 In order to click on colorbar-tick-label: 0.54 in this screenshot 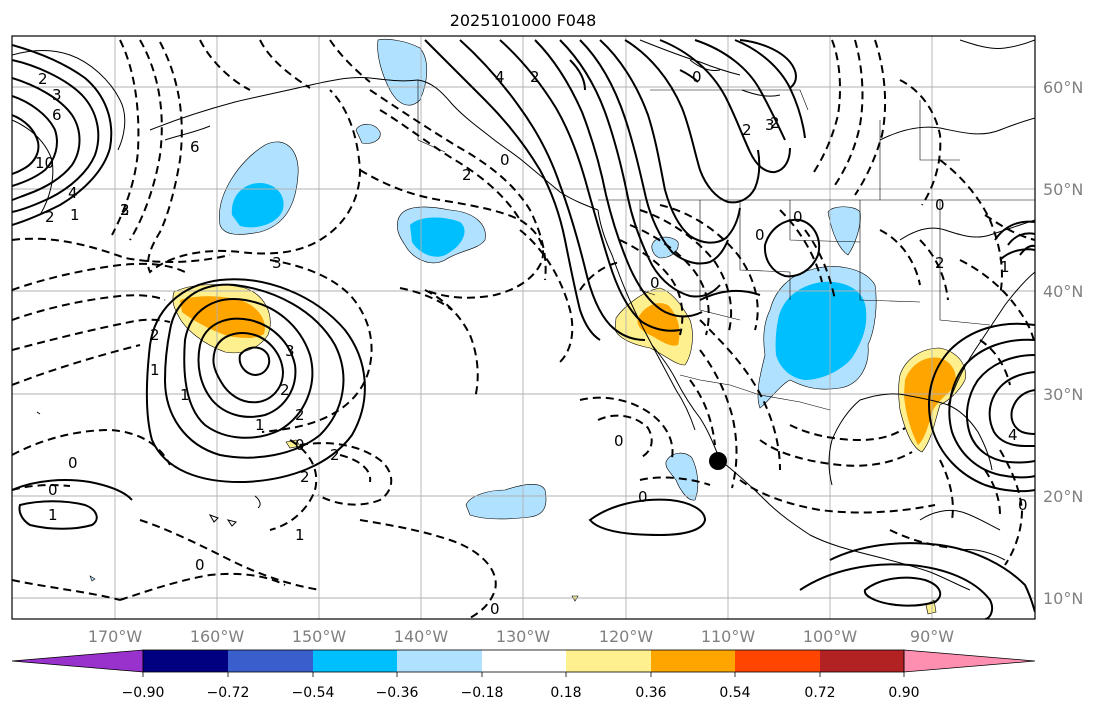, I will do `click(734, 693)`.